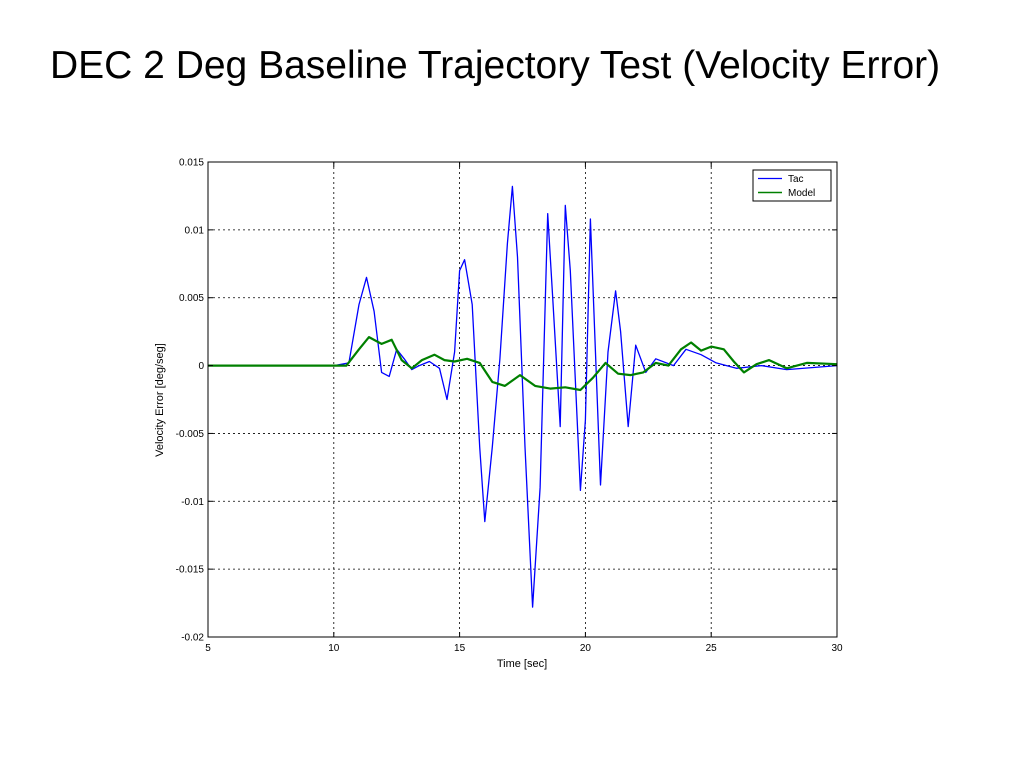 Image resolution: width=1024 pixels, height=768 pixels. Describe the element at coordinates (191, 298) in the screenshot. I see `y-tick-label: 0.005` at that location.